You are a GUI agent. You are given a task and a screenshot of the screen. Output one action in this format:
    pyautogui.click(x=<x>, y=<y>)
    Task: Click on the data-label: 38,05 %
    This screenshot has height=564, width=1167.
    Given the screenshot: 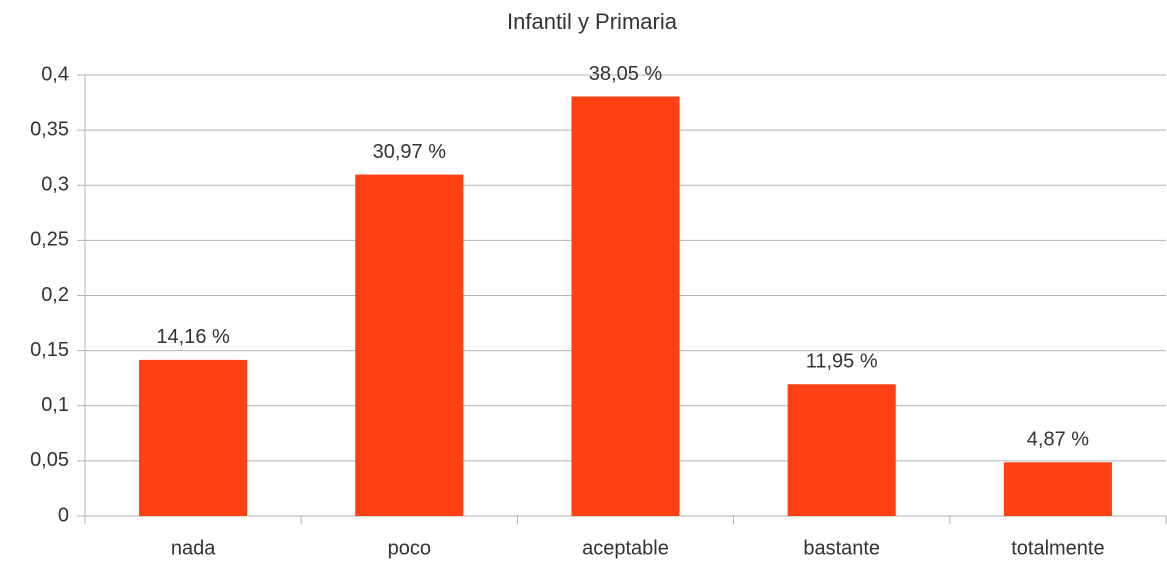 What is the action you would take?
    pyautogui.click(x=626, y=74)
    